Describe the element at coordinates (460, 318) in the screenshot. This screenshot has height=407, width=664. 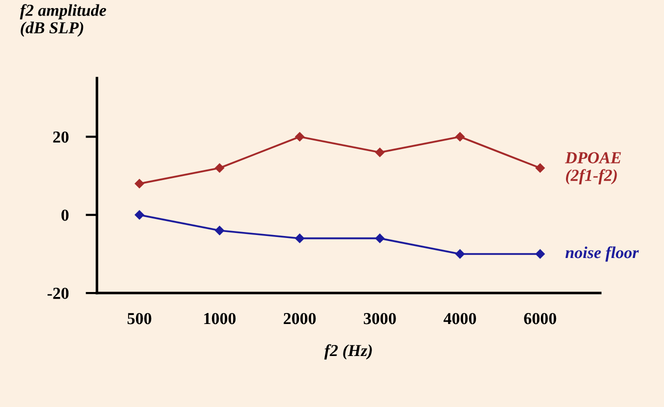
I see `x-tick-label: 4000` at that location.